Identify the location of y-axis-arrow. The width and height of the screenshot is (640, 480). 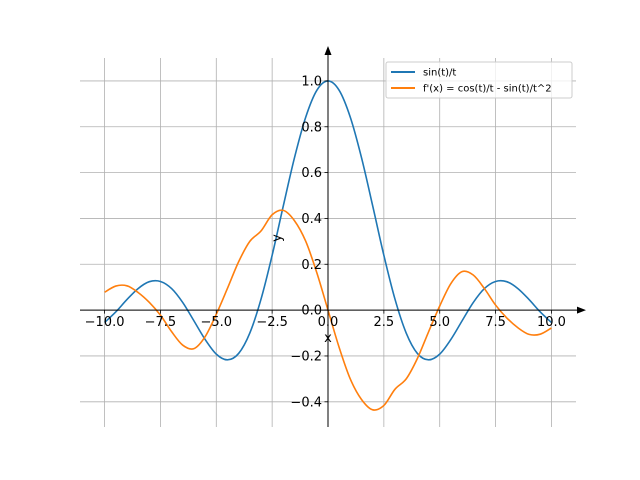
(328, 50).